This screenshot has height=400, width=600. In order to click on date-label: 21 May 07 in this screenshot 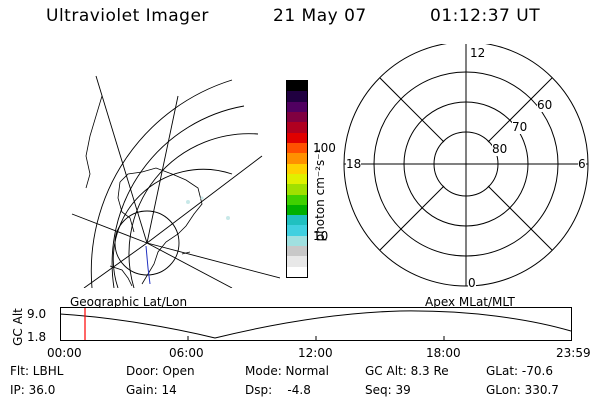, I will do `click(320, 16)`.